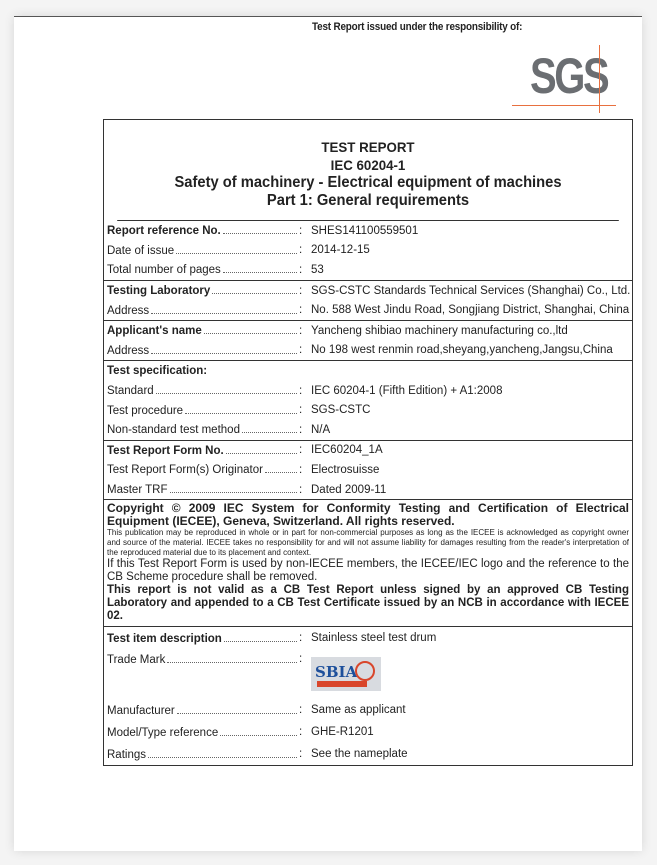  Describe the element at coordinates (358, 710) in the screenshot. I see `field-value: Same as applicant` at that location.